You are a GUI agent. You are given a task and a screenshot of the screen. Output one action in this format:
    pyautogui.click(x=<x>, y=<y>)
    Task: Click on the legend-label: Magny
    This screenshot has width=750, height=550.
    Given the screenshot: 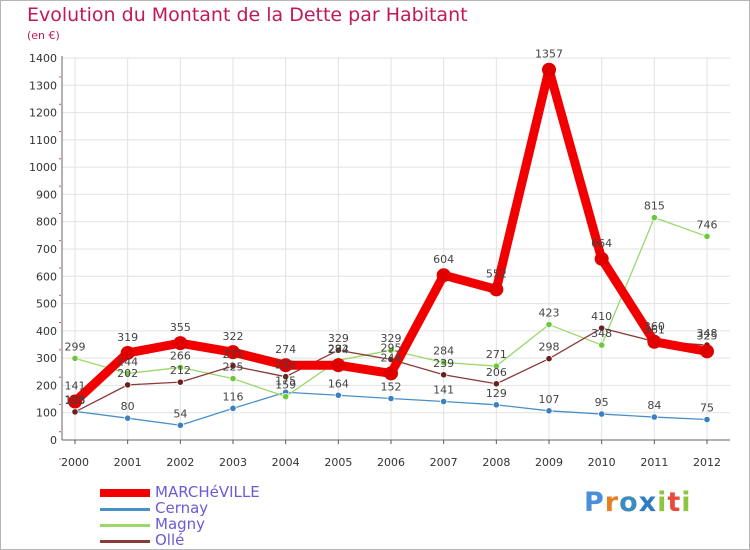 What is the action you would take?
    pyautogui.click(x=180, y=524)
    